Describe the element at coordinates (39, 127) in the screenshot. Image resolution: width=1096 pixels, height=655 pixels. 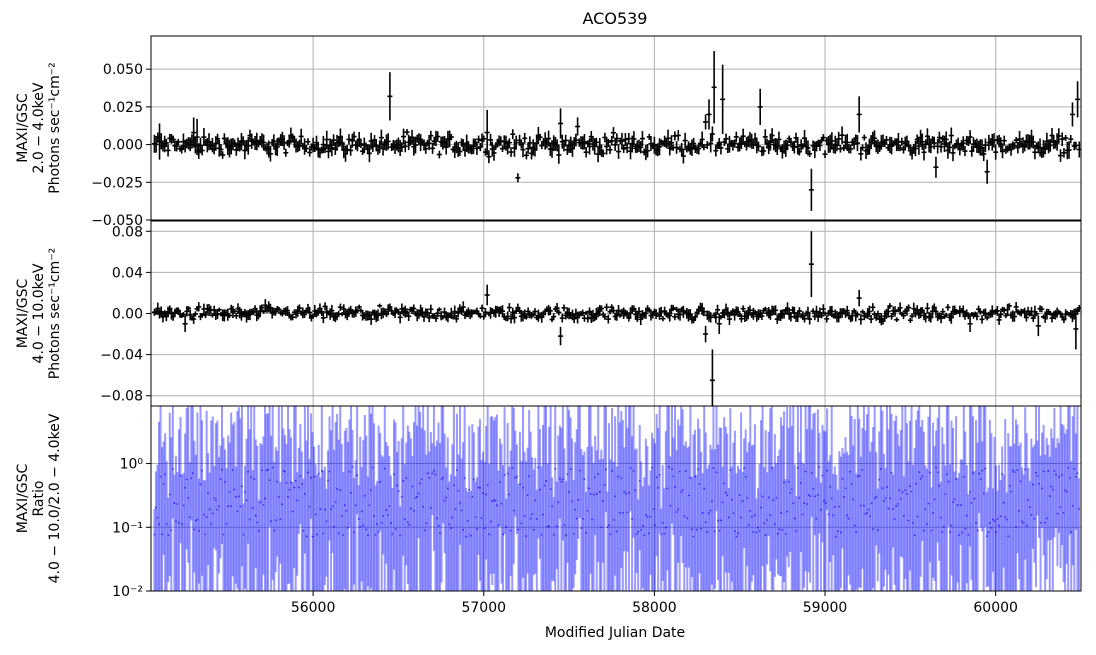
I see `y-axis-label: 2.0 − 4.0keV` at that location.